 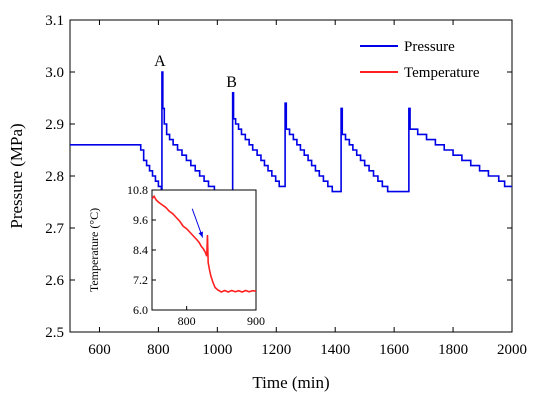 I want to click on y-axis-title: Pressure (MPa), so click(x=16, y=175).